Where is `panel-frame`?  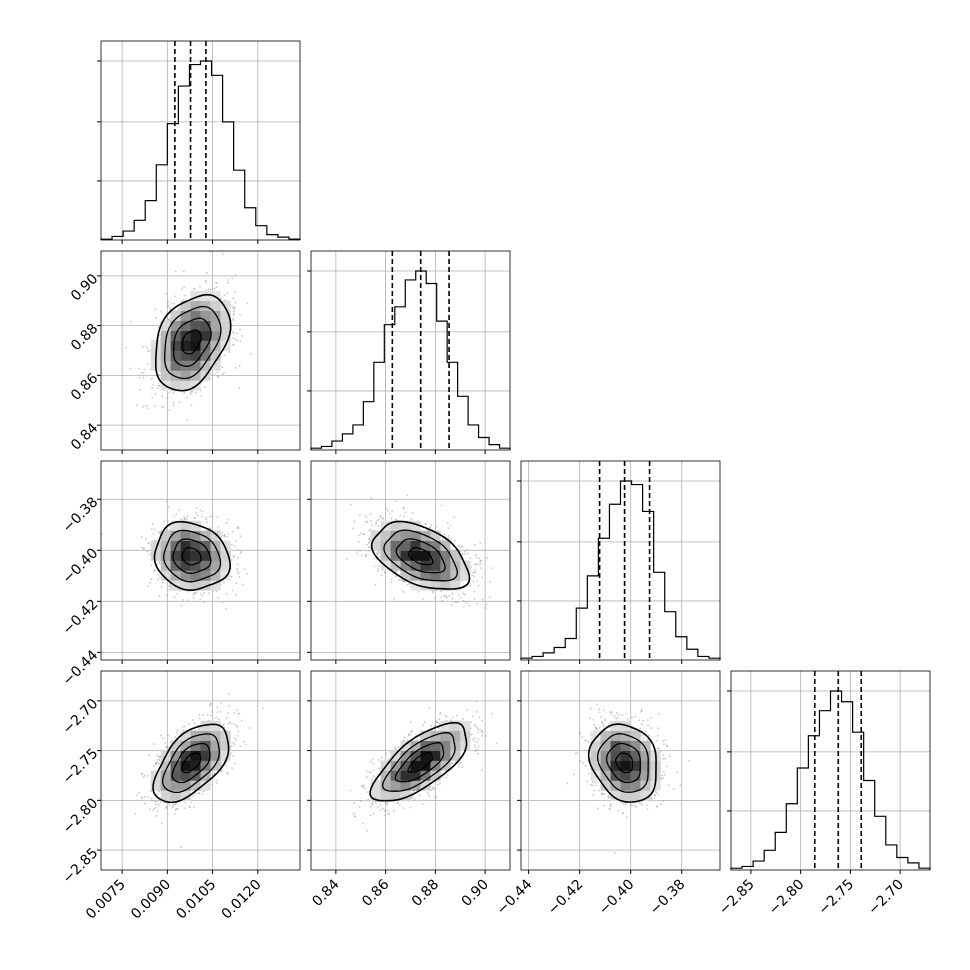 panel-frame is located at coordinates (830, 770).